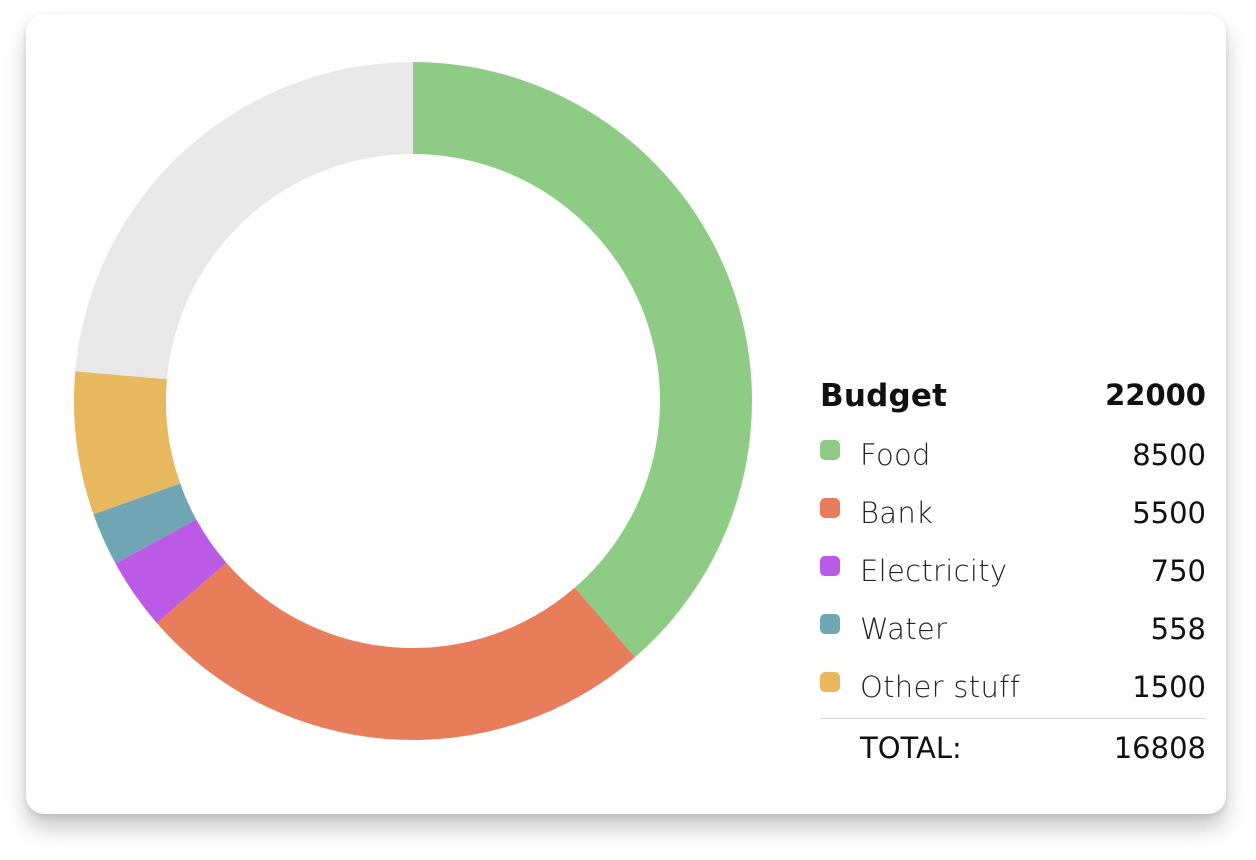  What do you see at coordinates (830, 682) in the screenshot?
I see `swatch-other-stuff` at bounding box center [830, 682].